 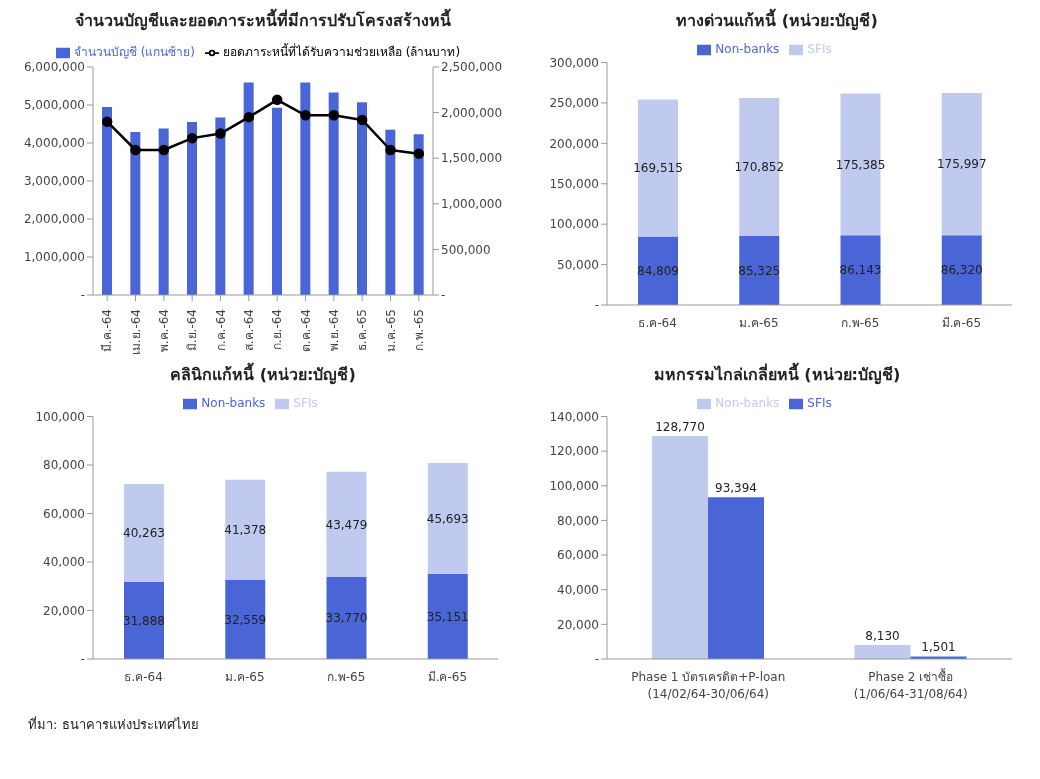 I want to click on data-label: 43,479, so click(x=346, y=524).